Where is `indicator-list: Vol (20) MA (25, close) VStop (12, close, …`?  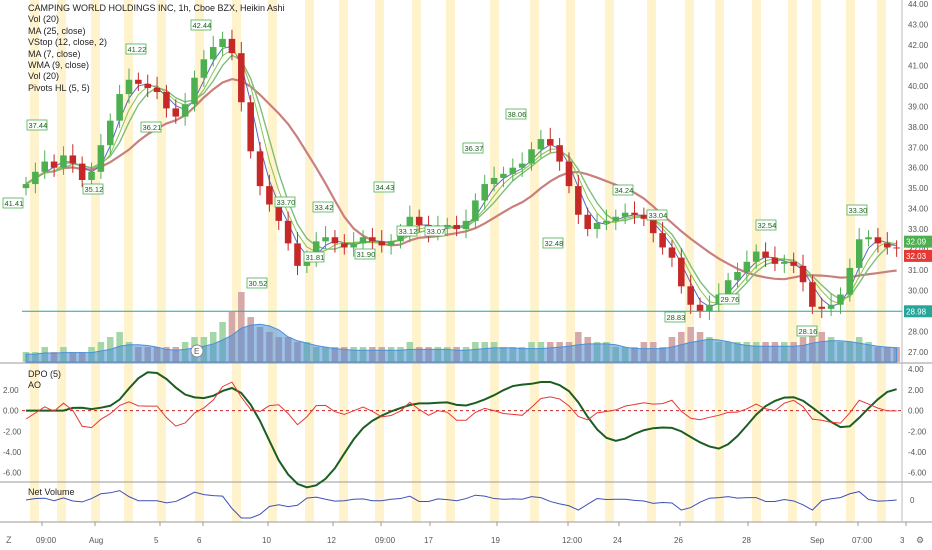 indicator-list: Vol (20) MA (25, close) VStop (12, close, … is located at coordinates (156, 54).